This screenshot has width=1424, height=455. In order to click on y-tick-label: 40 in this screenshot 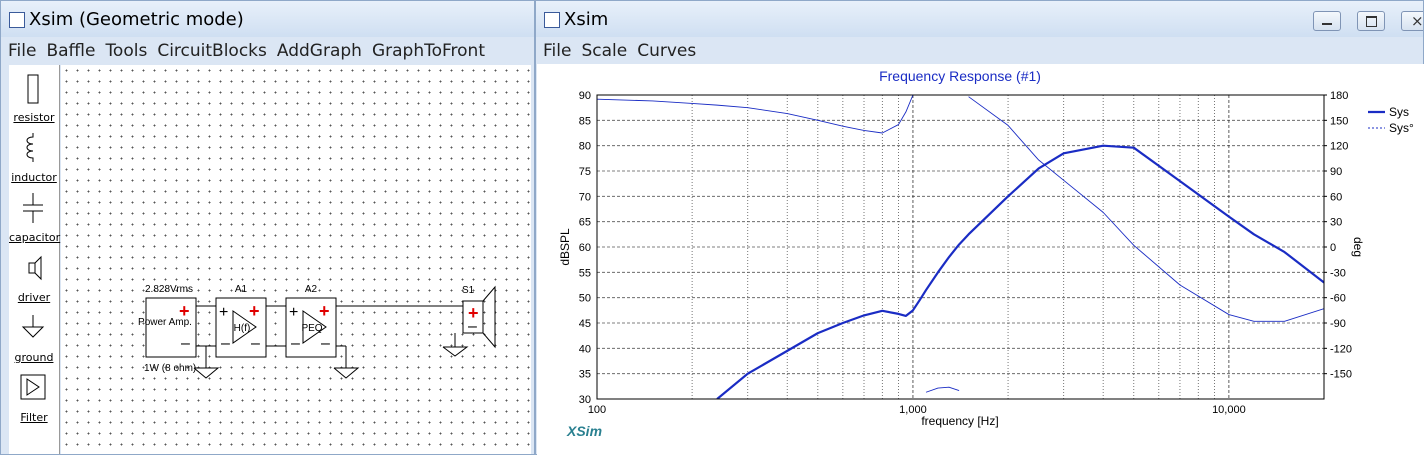, I will do `click(585, 349)`.